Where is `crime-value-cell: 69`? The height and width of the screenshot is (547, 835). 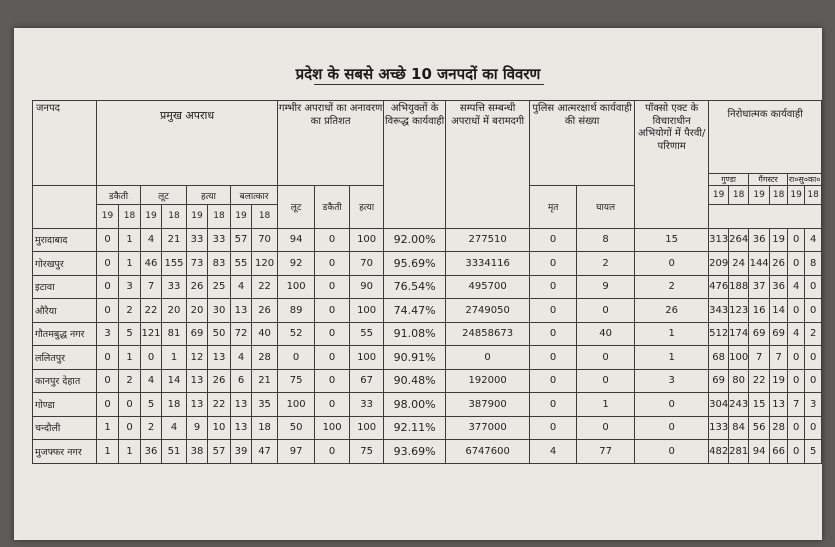
crime-value-cell: 69 is located at coordinates (197, 333).